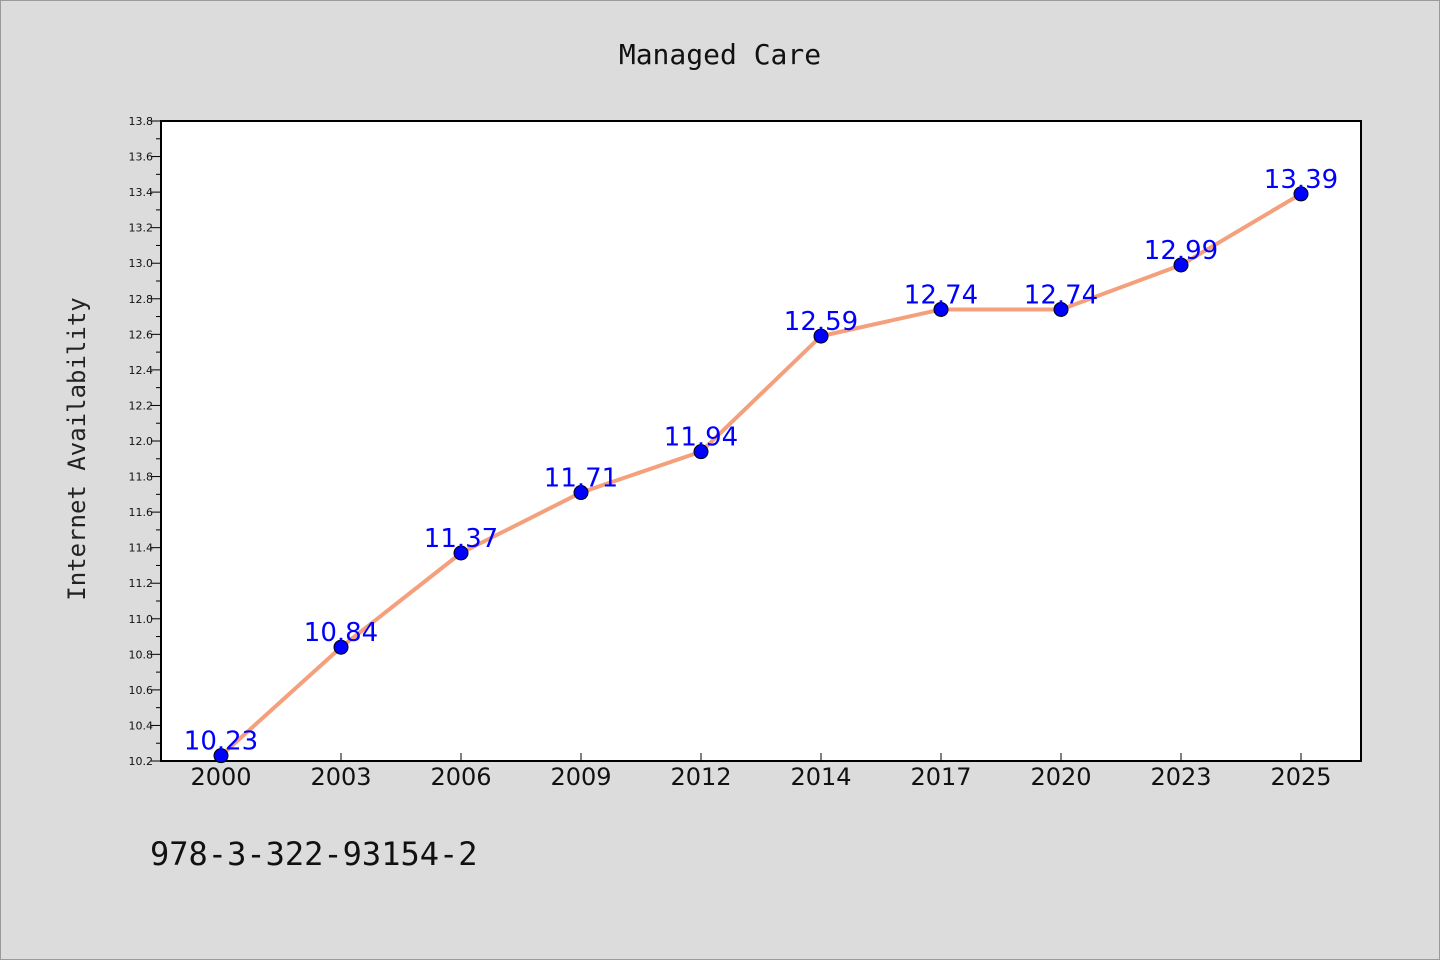  What do you see at coordinates (77, 448) in the screenshot?
I see `y-axis-label: Internet Availability` at bounding box center [77, 448].